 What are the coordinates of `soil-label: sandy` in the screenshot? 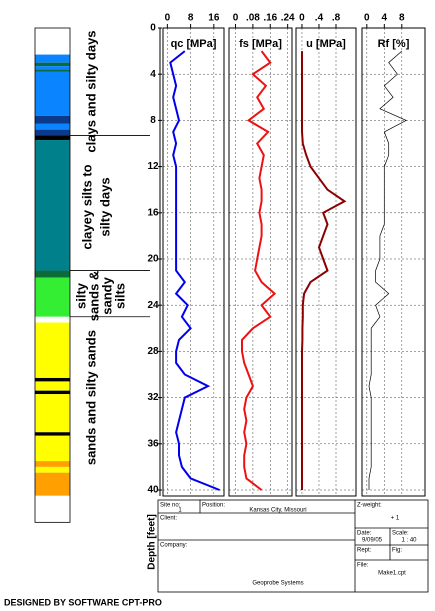 It's located at (106, 295).